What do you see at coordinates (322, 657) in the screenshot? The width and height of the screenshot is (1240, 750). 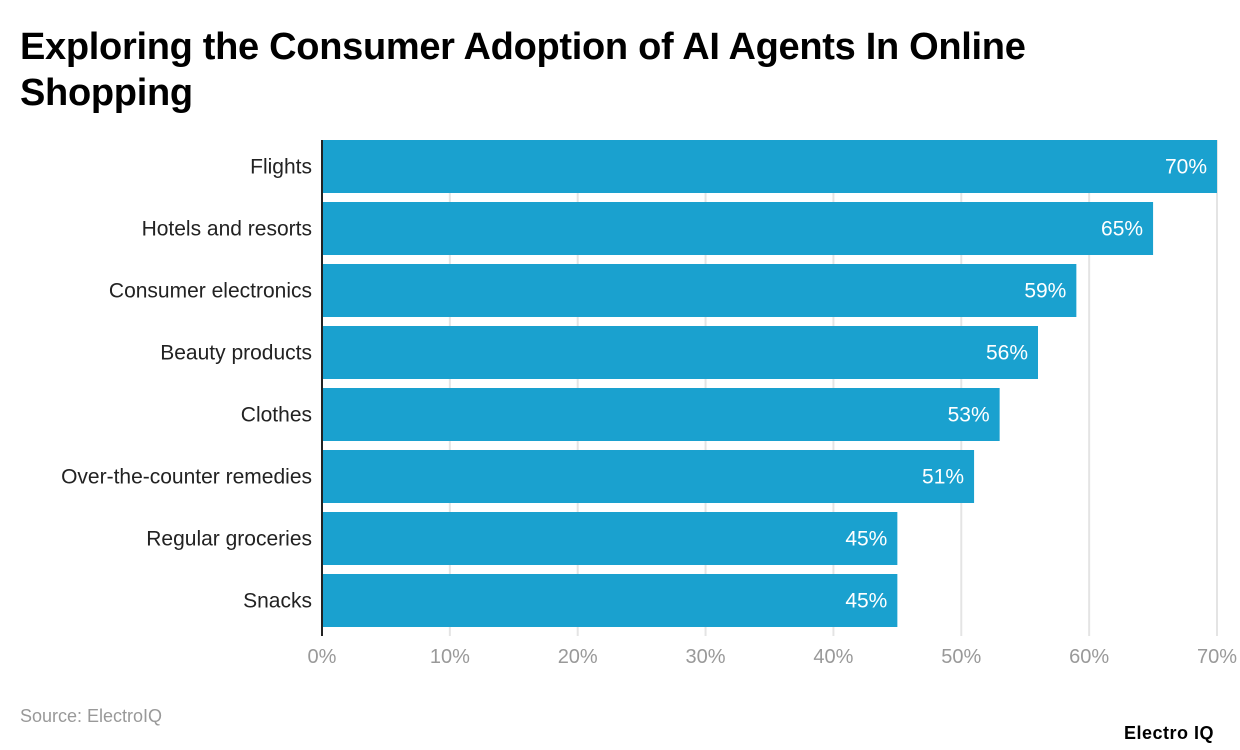 I see `x-tick-label: 0%` at bounding box center [322, 657].